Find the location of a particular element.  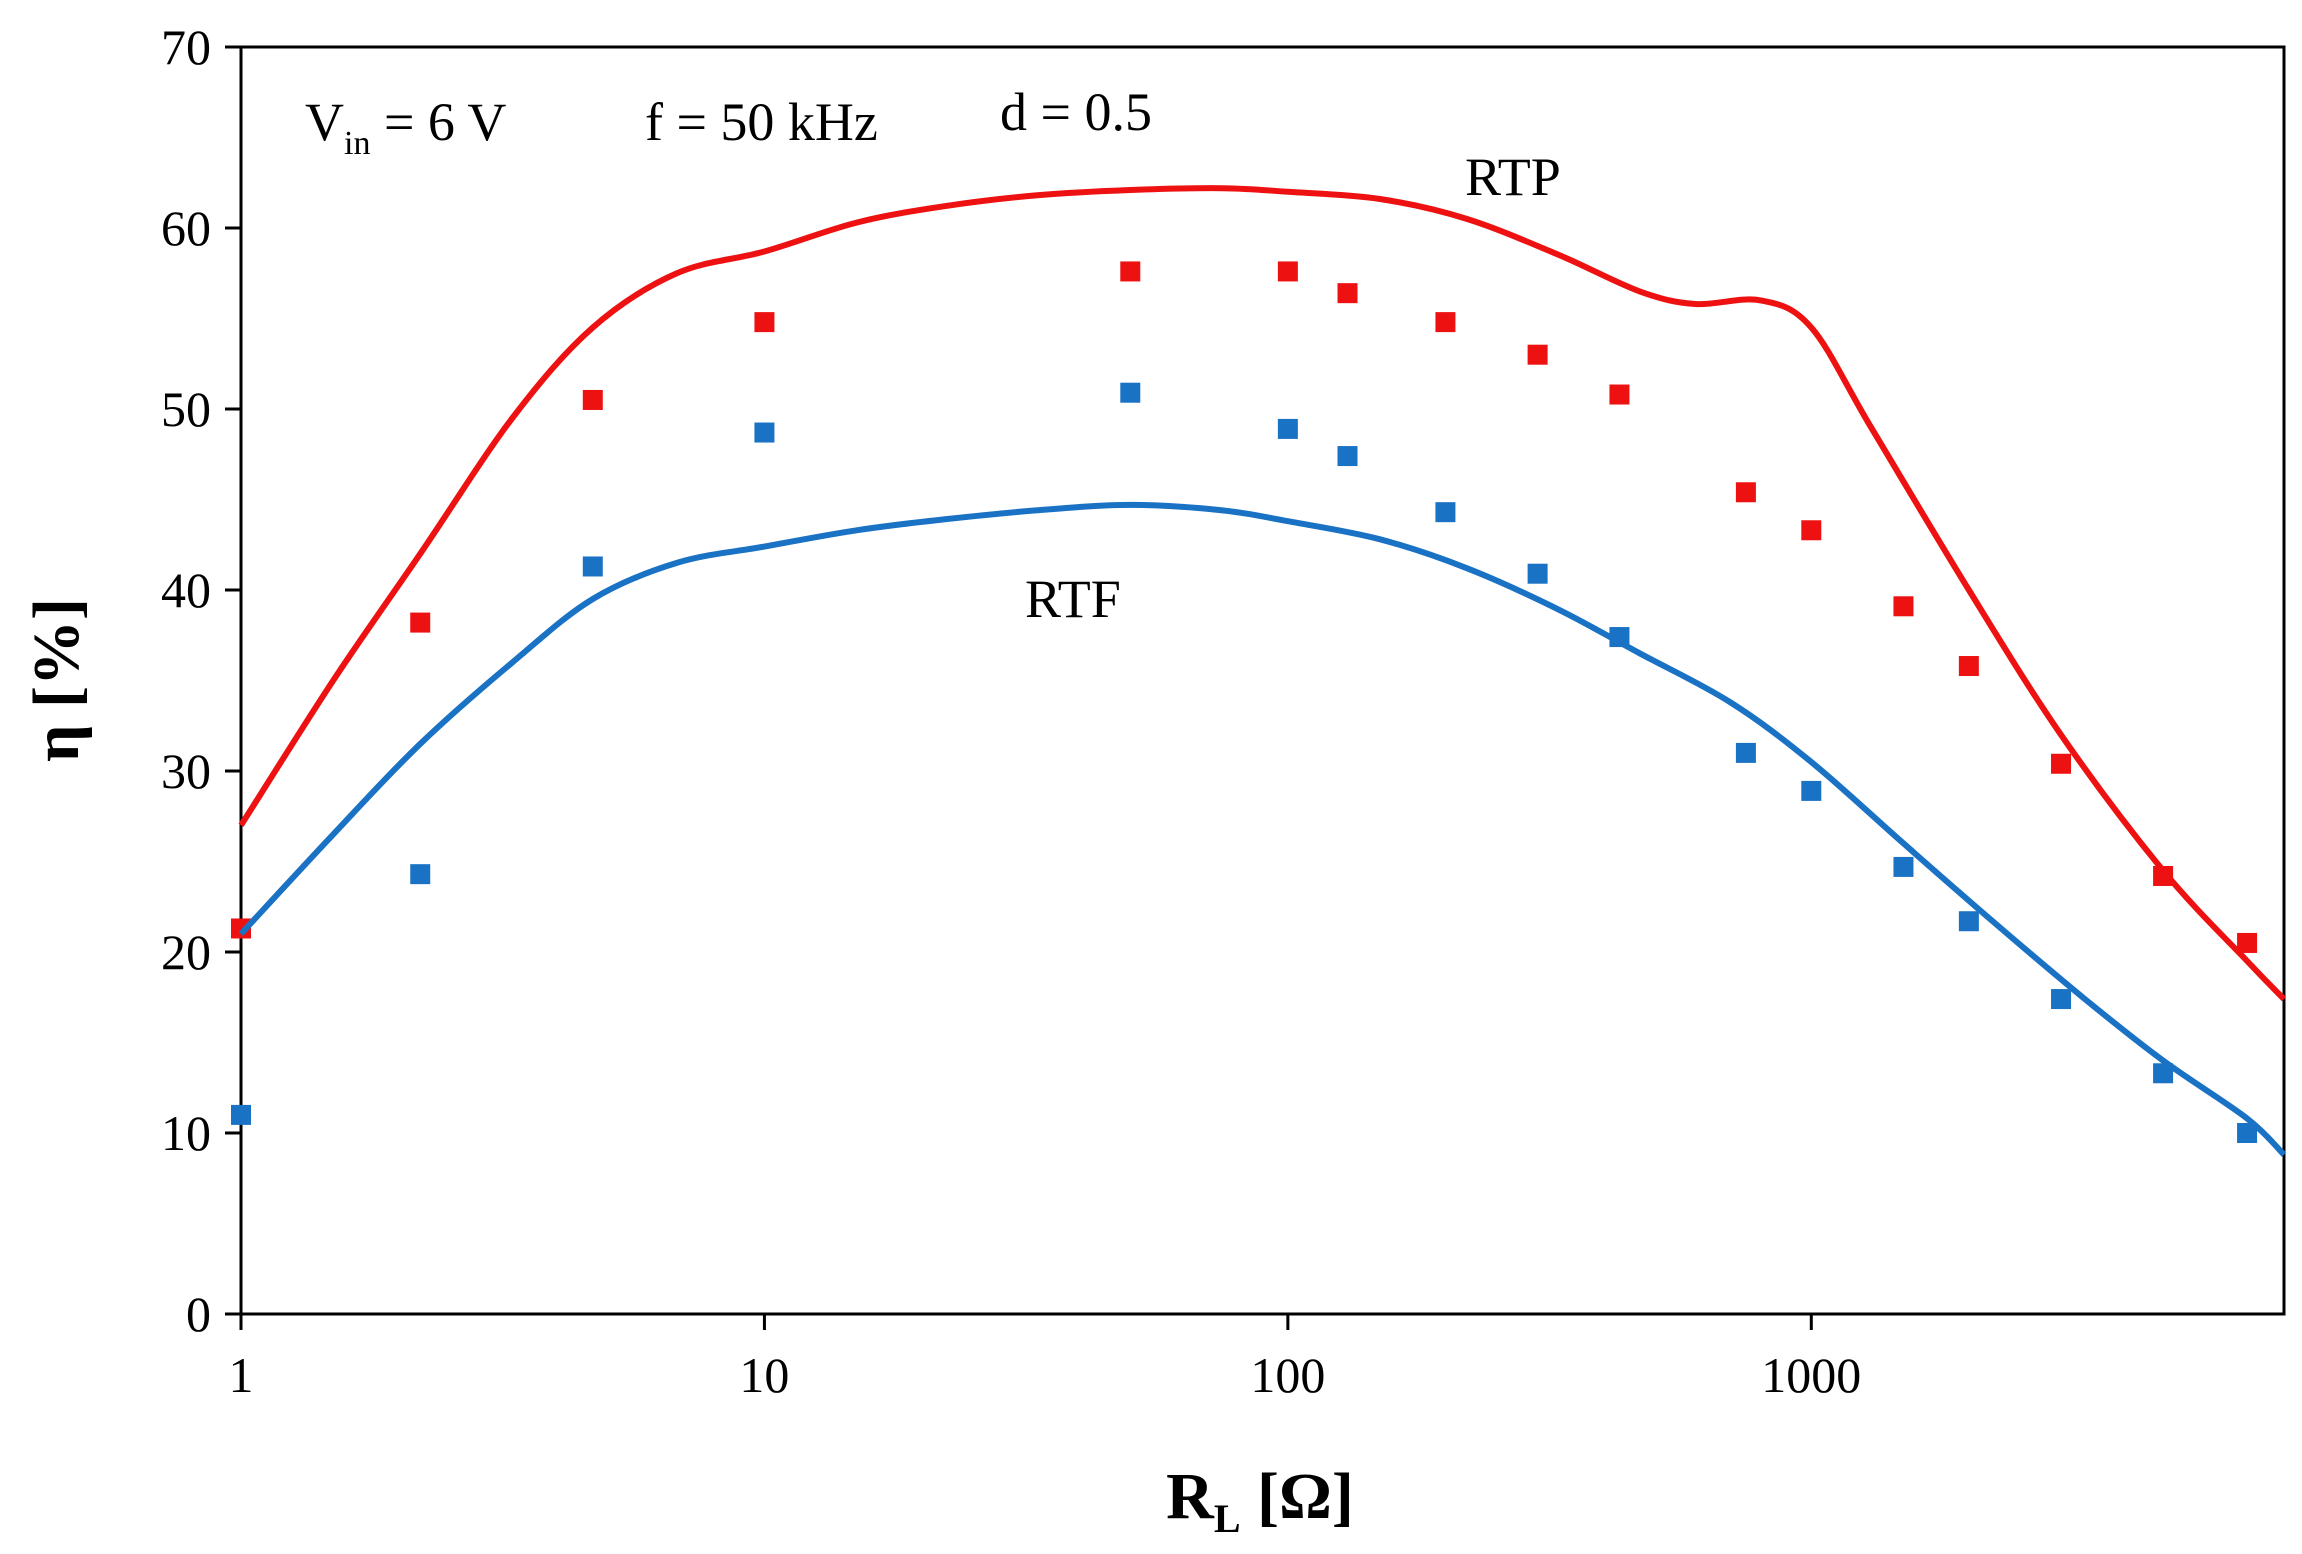

y-tick-label: 50 is located at coordinates (186, 409).